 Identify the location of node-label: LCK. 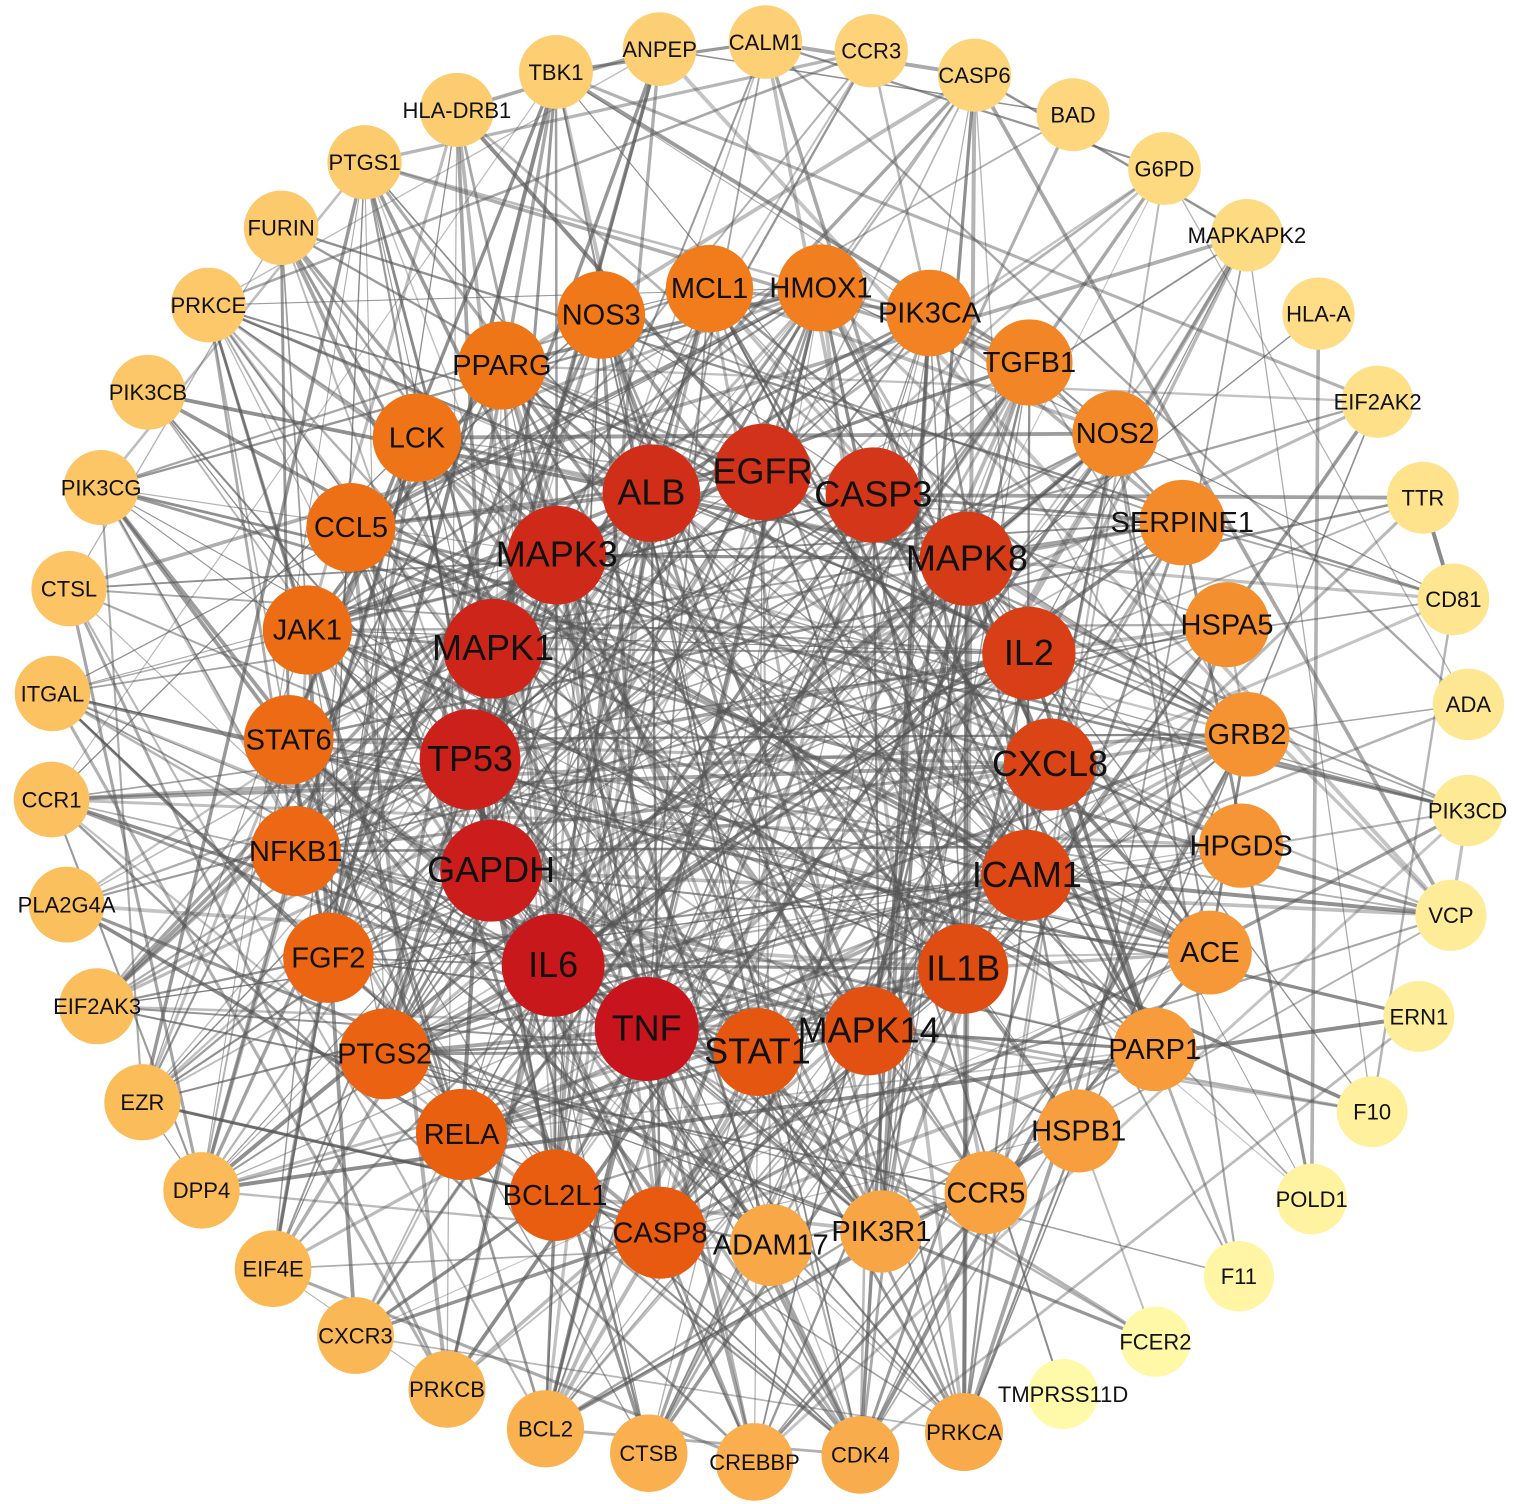
(417, 438).